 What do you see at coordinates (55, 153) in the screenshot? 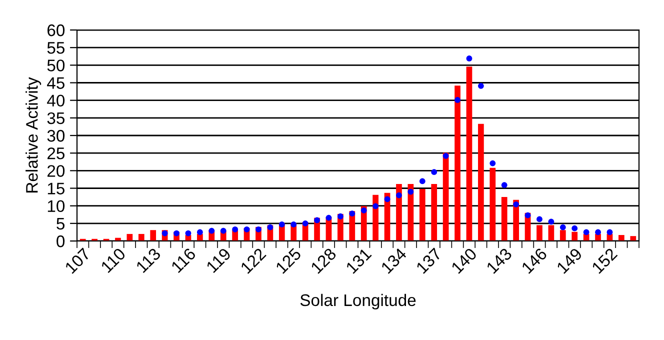
I see `y-tick-label: 25` at bounding box center [55, 153].